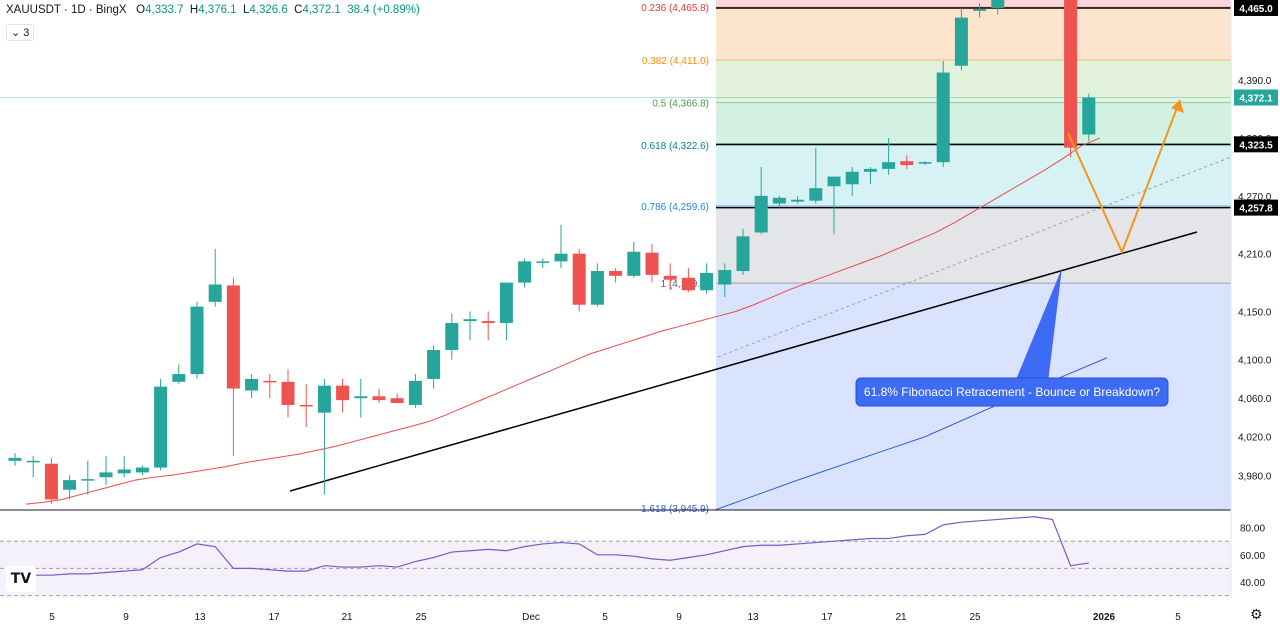 Image resolution: width=1280 pixels, height=628 pixels. What do you see at coordinates (1252, 556) in the screenshot?
I see `rsi-tick-label: 60.00` at bounding box center [1252, 556].